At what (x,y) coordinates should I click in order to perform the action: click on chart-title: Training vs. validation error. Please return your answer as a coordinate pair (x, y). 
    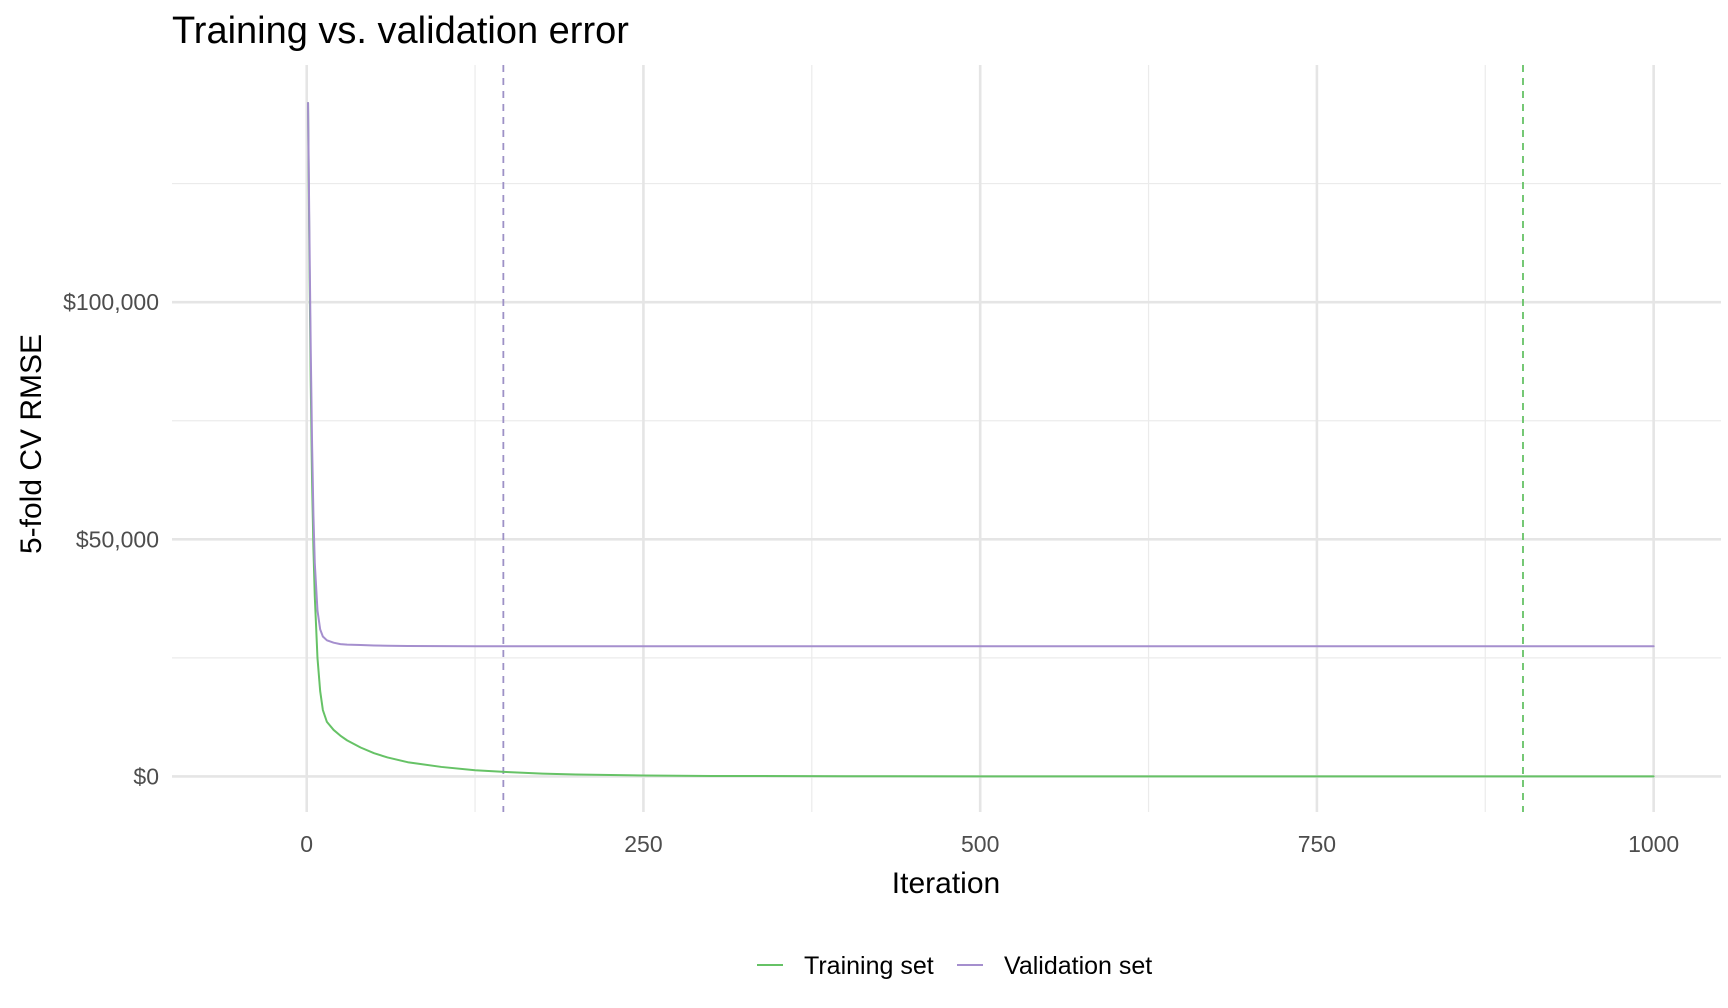
    Looking at the image, I should click on (400, 31).